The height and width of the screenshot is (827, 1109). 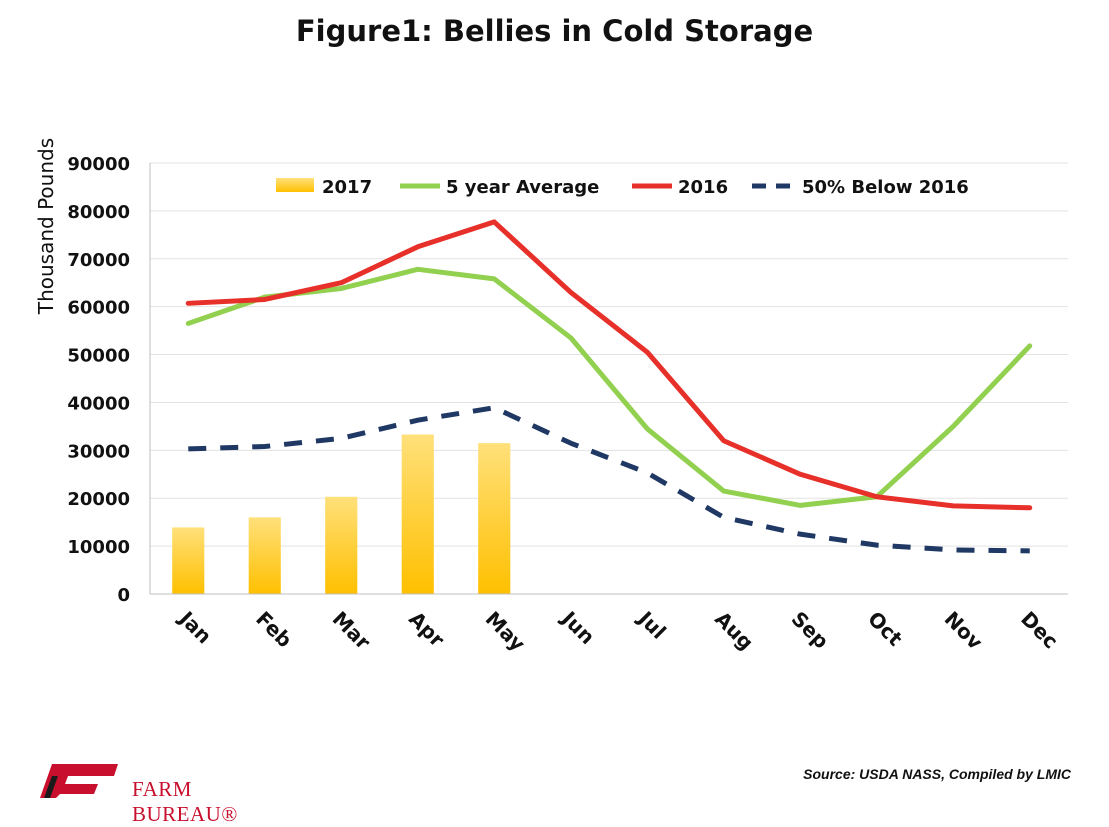 I want to click on x-tick-label: Sep, so click(x=810, y=630).